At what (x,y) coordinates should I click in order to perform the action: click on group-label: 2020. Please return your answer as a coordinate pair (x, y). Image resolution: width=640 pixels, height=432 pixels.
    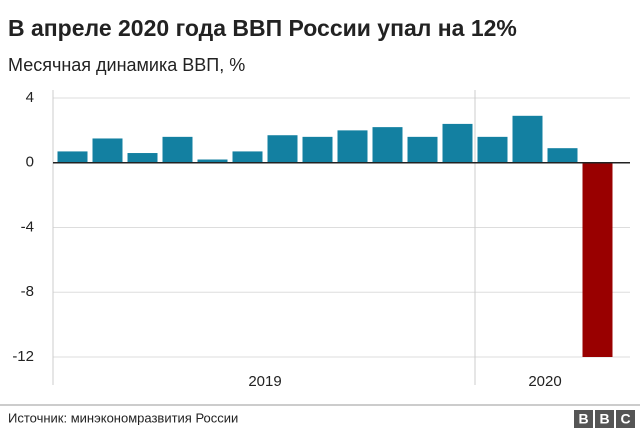
    Looking at the image, I should click on (544, 381).